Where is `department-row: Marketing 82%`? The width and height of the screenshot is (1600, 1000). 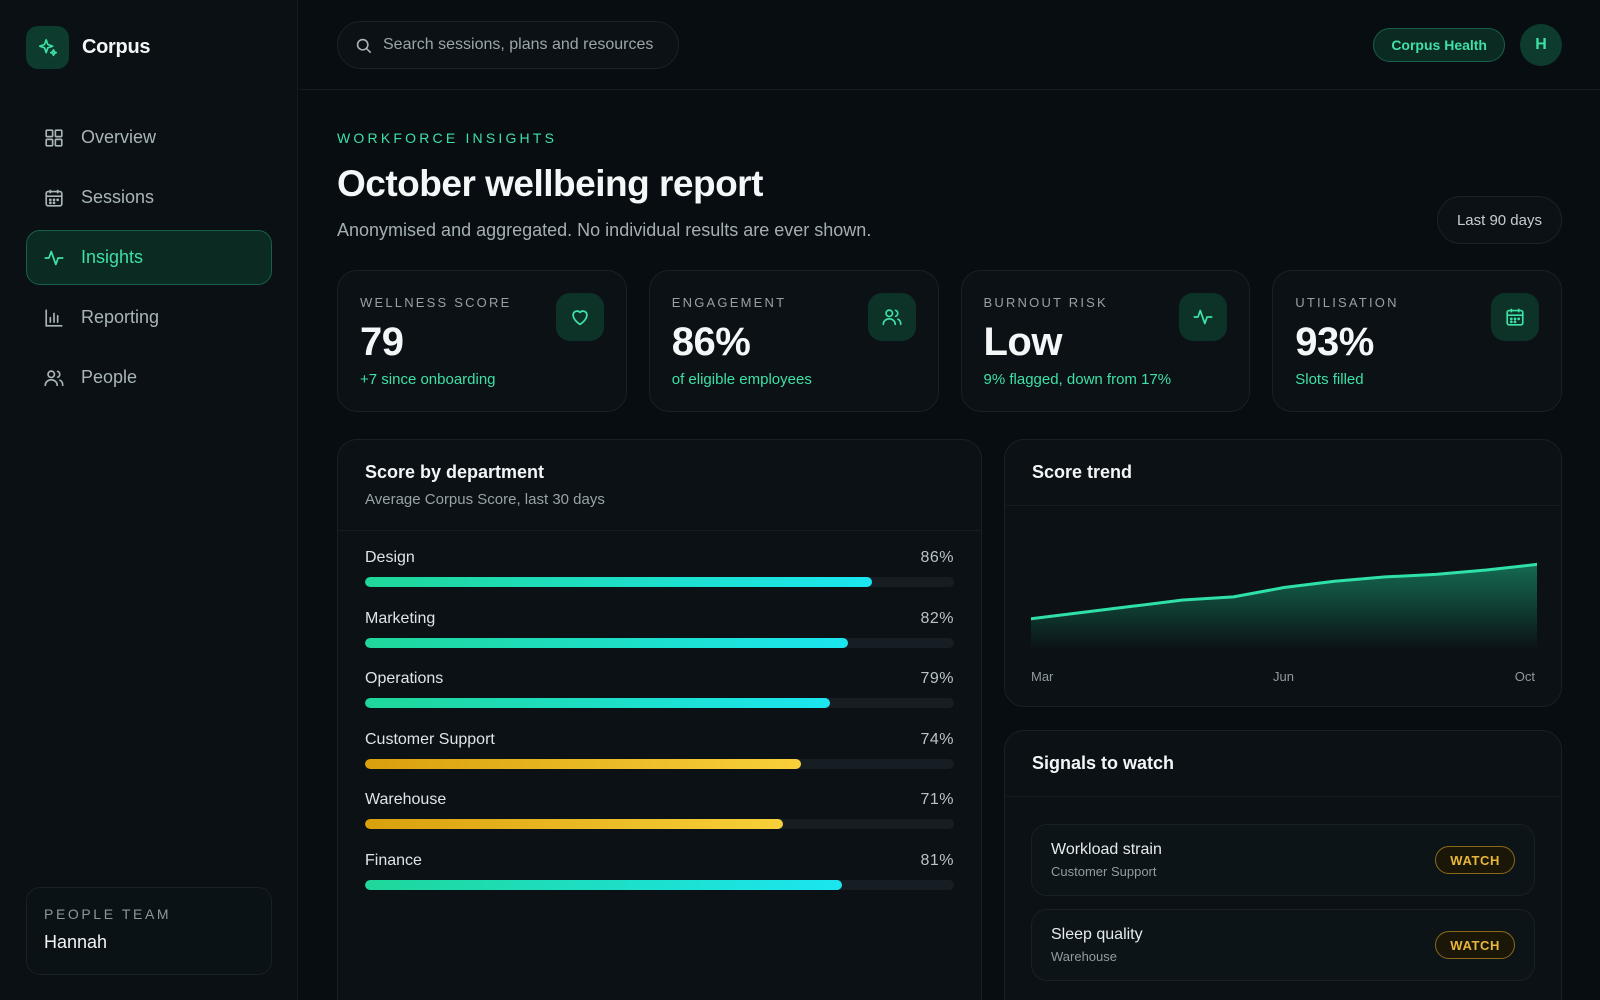 department-row: Marketing 82% is located at coordinates (659, 640).